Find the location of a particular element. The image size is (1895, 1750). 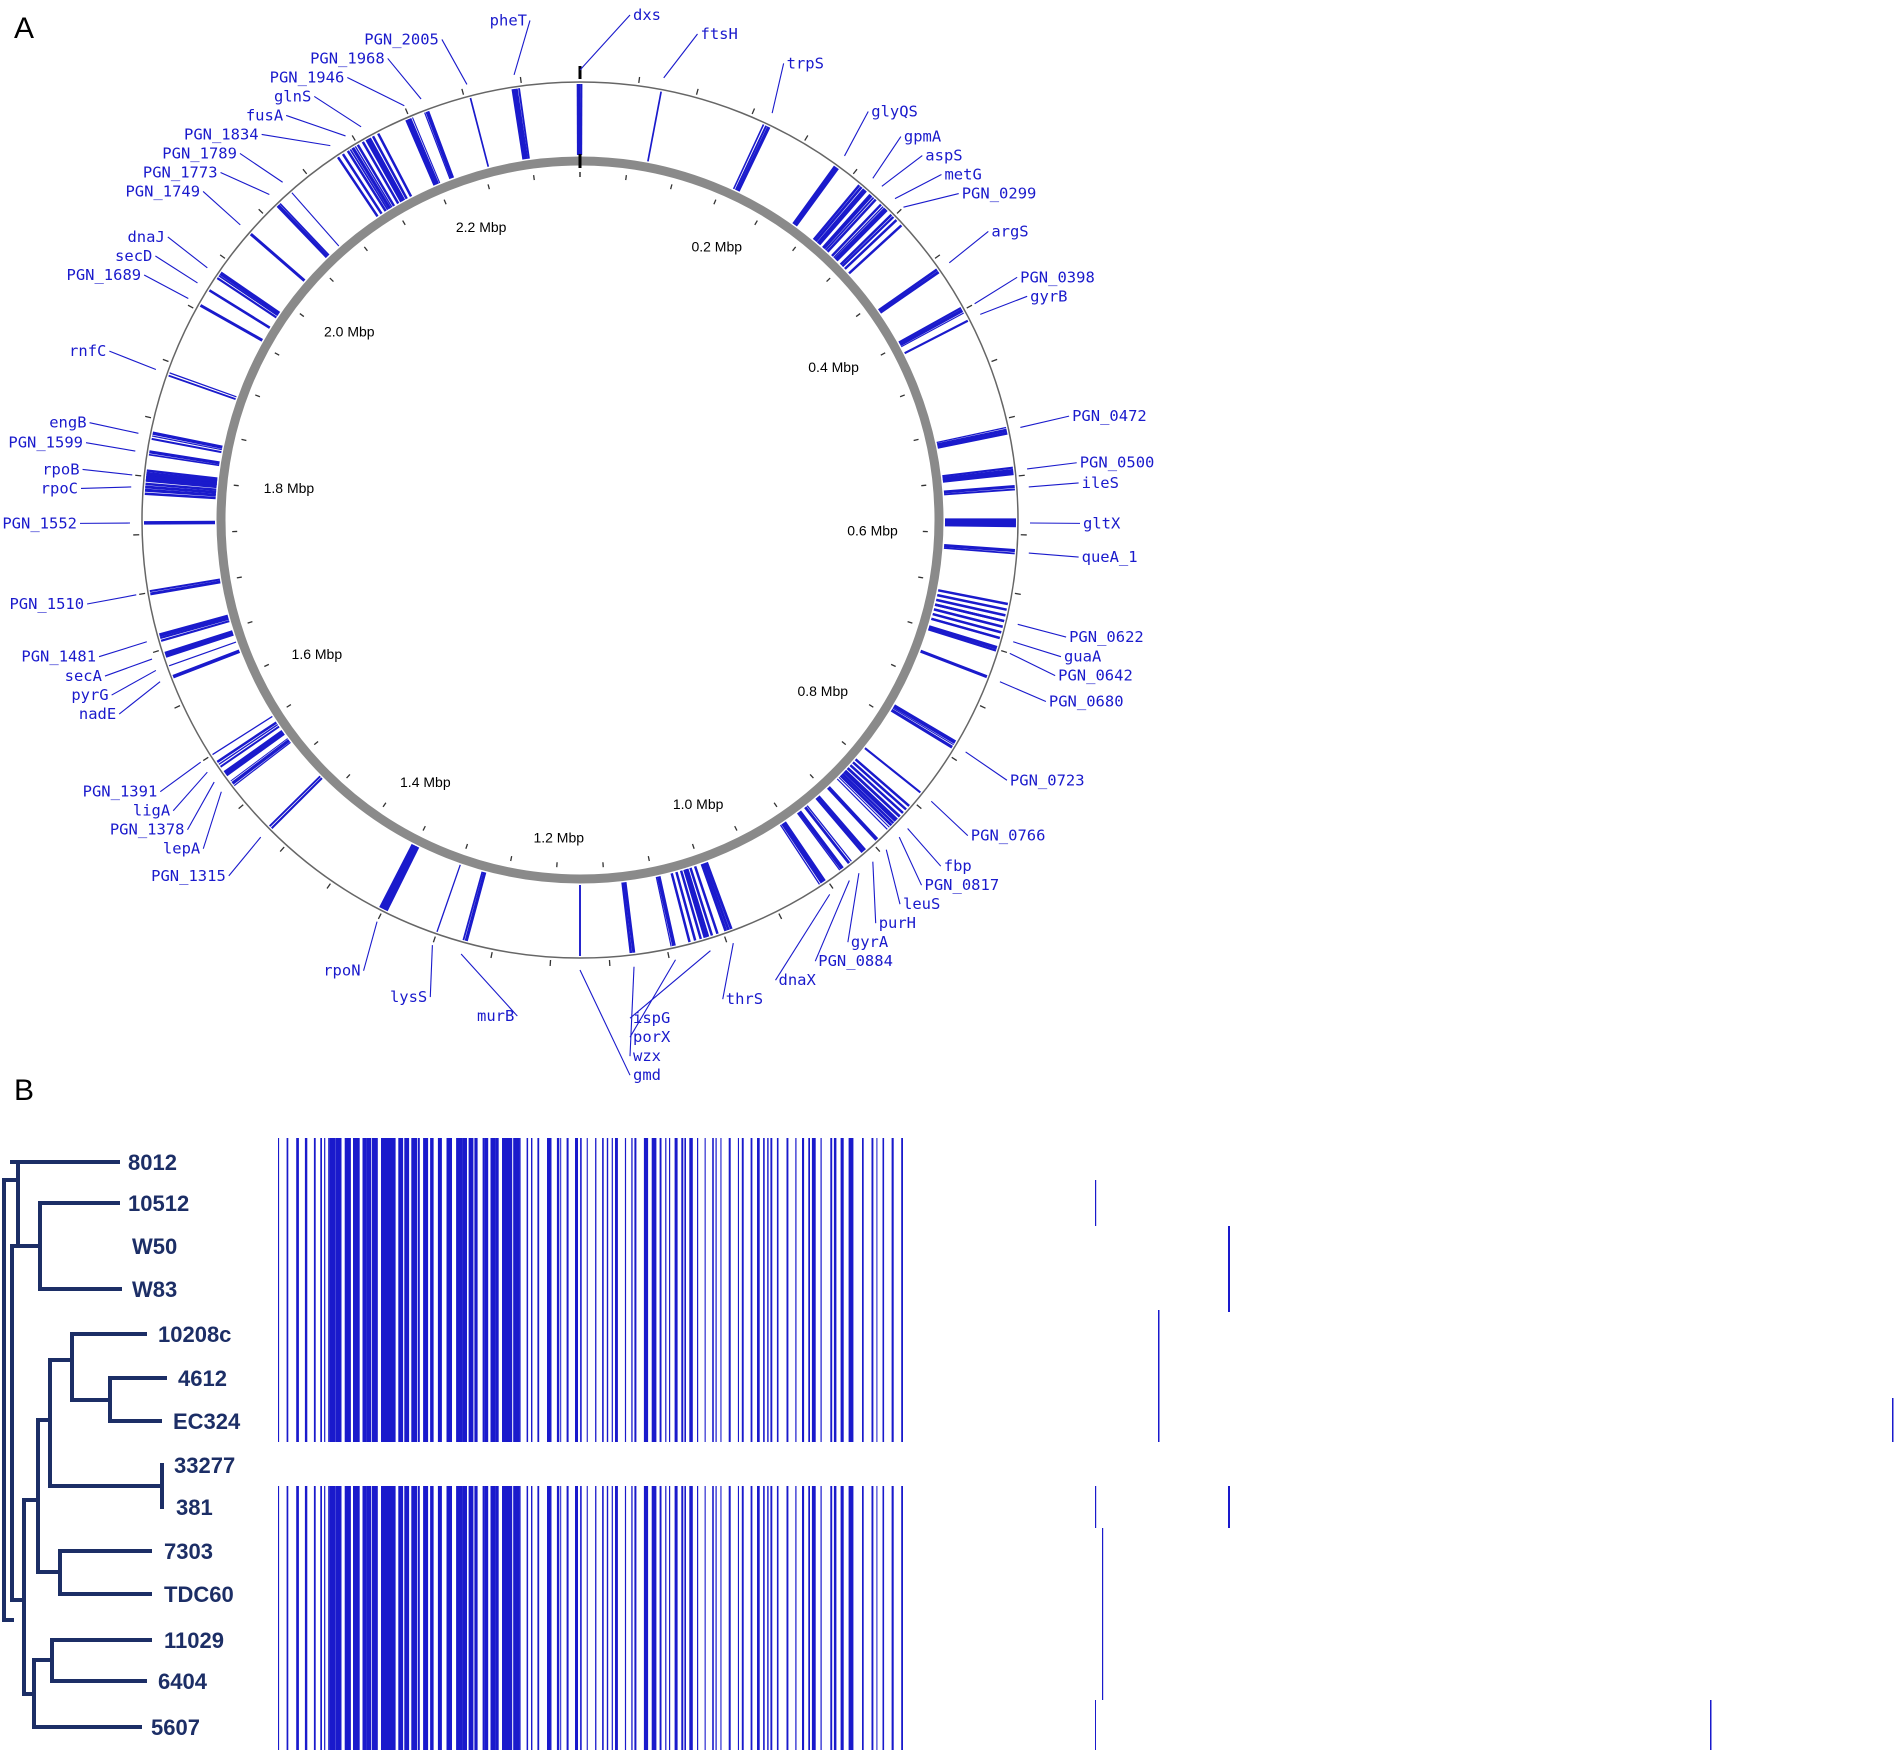

gene-label-dnax: dnaX is located at coordinates (798, 980).